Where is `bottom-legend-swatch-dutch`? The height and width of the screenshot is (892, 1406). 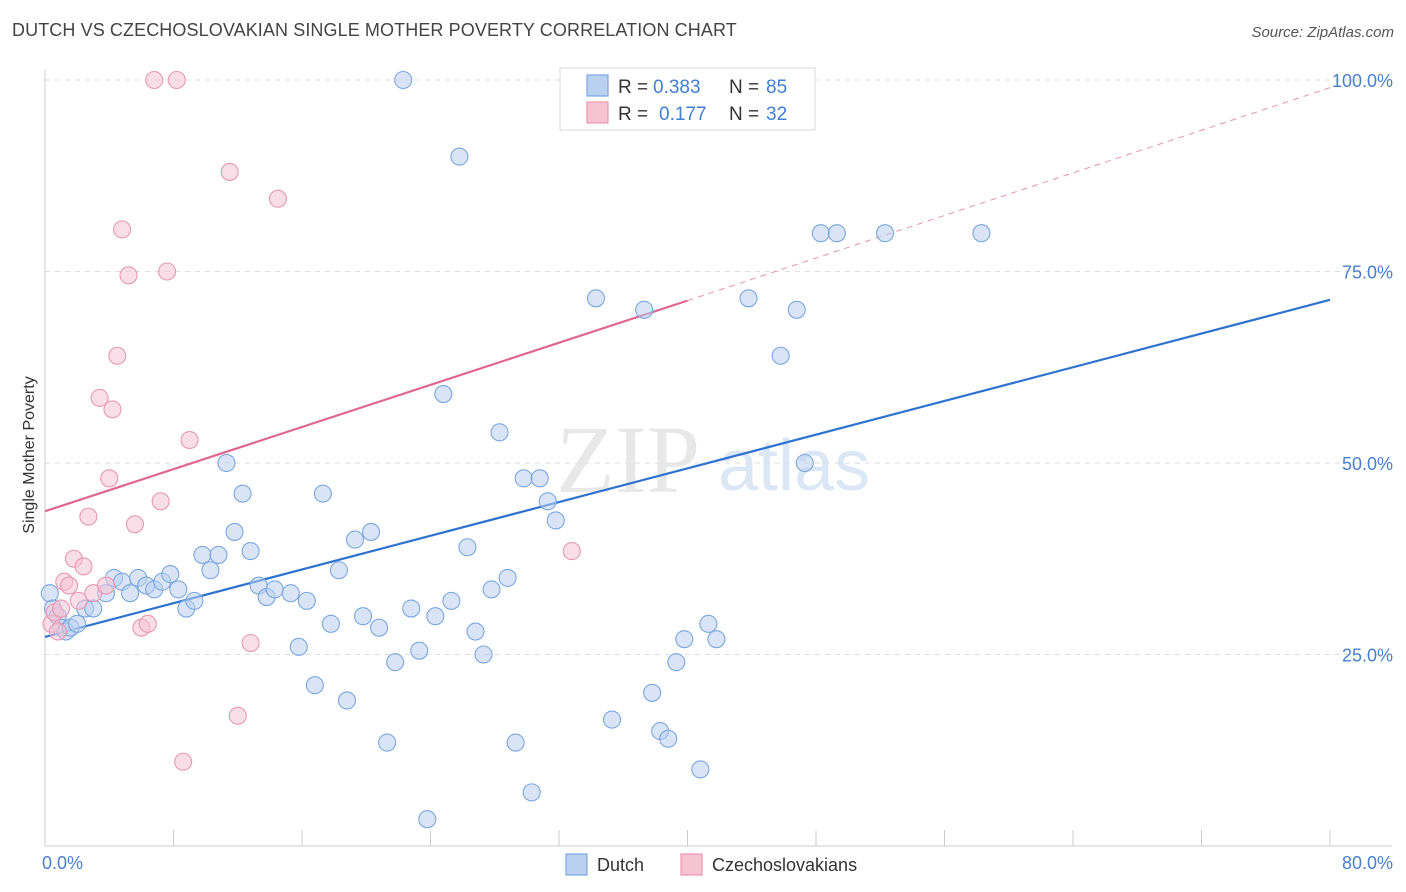
bottom-legend-swatch-dutch is located at coordinates (576, 864).